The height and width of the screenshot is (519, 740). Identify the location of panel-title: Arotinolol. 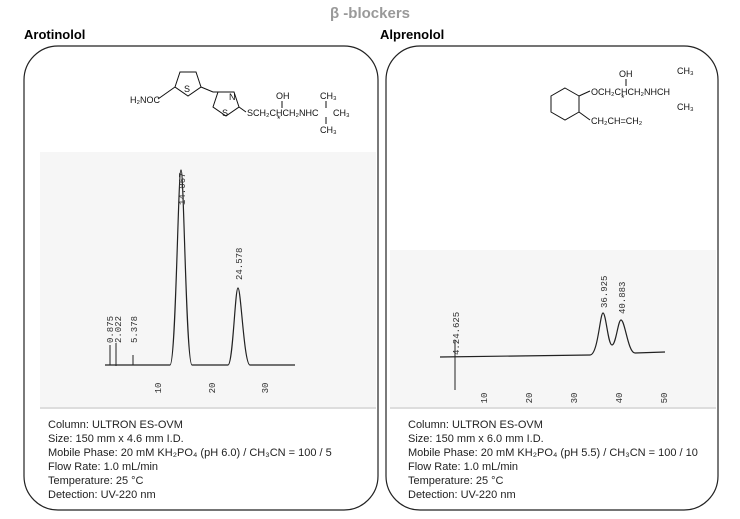
(54, 34).